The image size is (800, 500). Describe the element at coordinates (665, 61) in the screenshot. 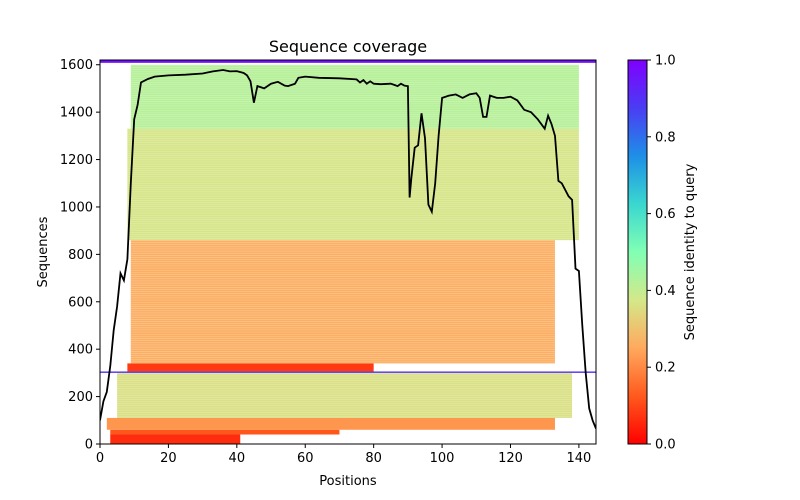

I see `colorbar-tick-label: 1.0` at that location.